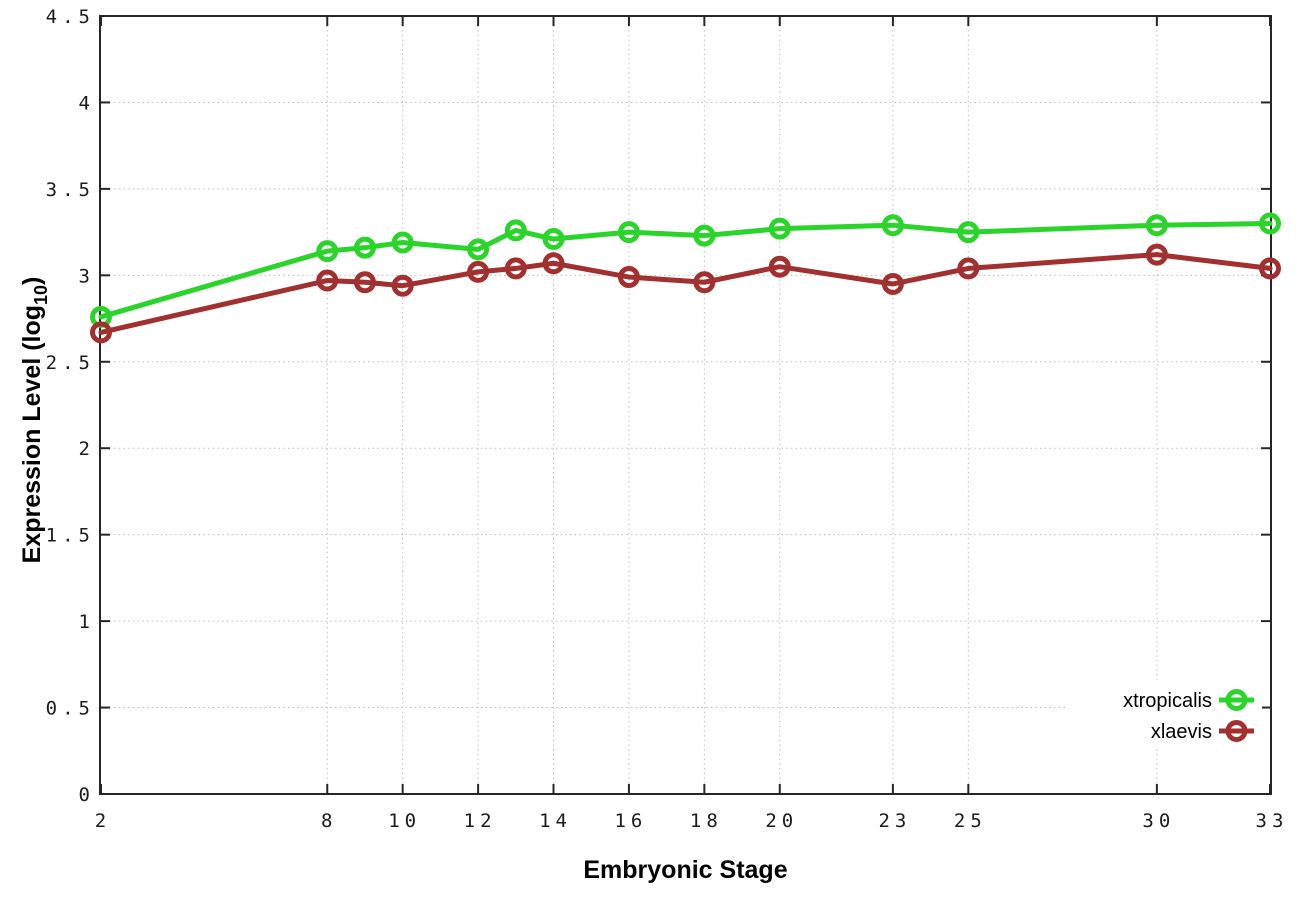  What do you see at coordinates (970, 821) in the screenshot?
I see `x-tick-label-25: 25` at bounding box center [970, 821].